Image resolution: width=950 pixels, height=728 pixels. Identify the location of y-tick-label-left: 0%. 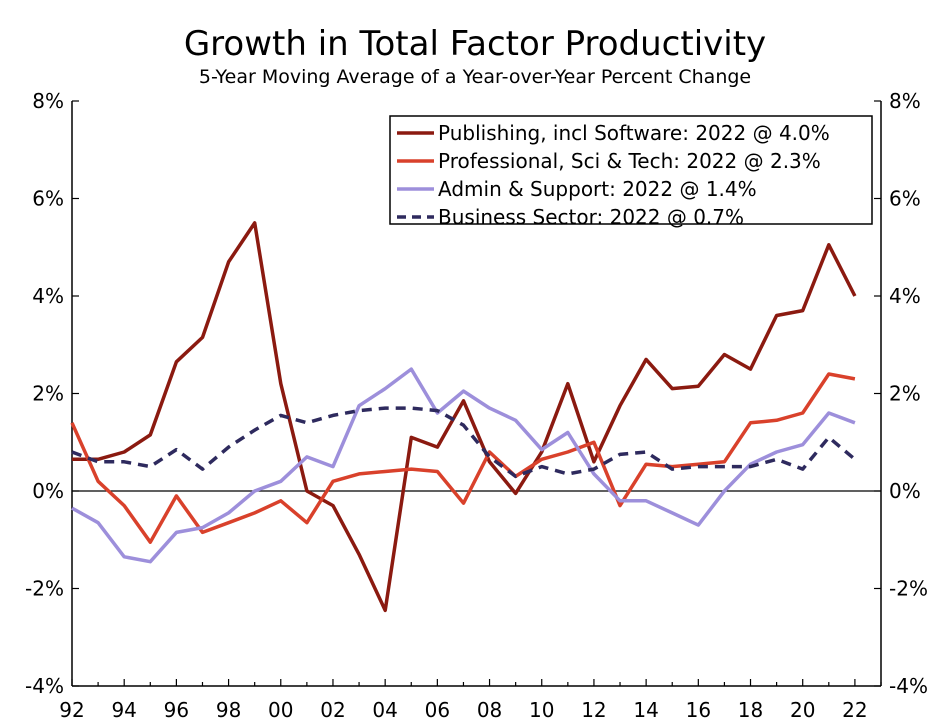
(48, 491).